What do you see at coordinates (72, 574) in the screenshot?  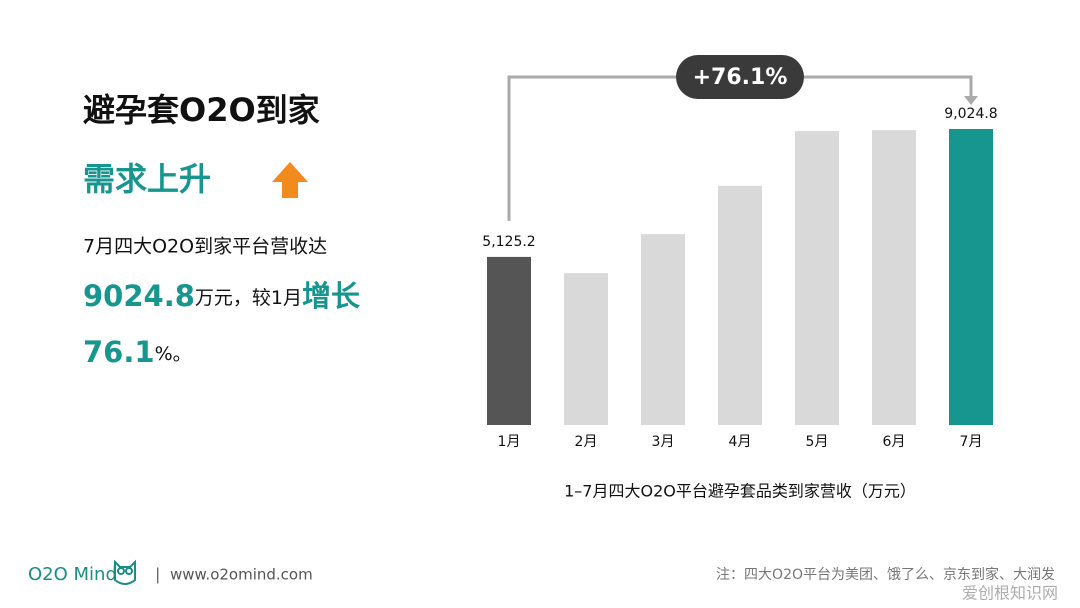 I see `brand: O2O Mind` at bounding box center [72, 574].